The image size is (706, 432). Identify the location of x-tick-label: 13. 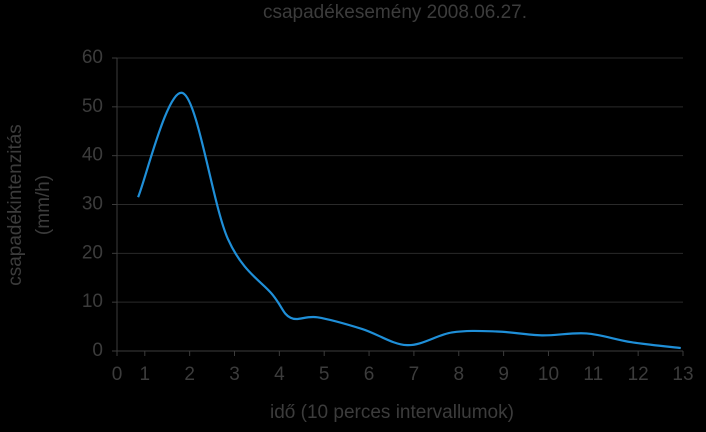
(682, 374).